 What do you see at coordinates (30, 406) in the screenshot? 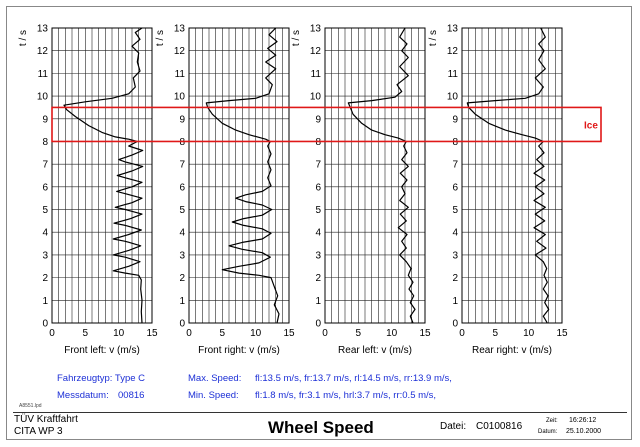
I see `file-code: A8551.lpd` at bounding box center [30, 406].